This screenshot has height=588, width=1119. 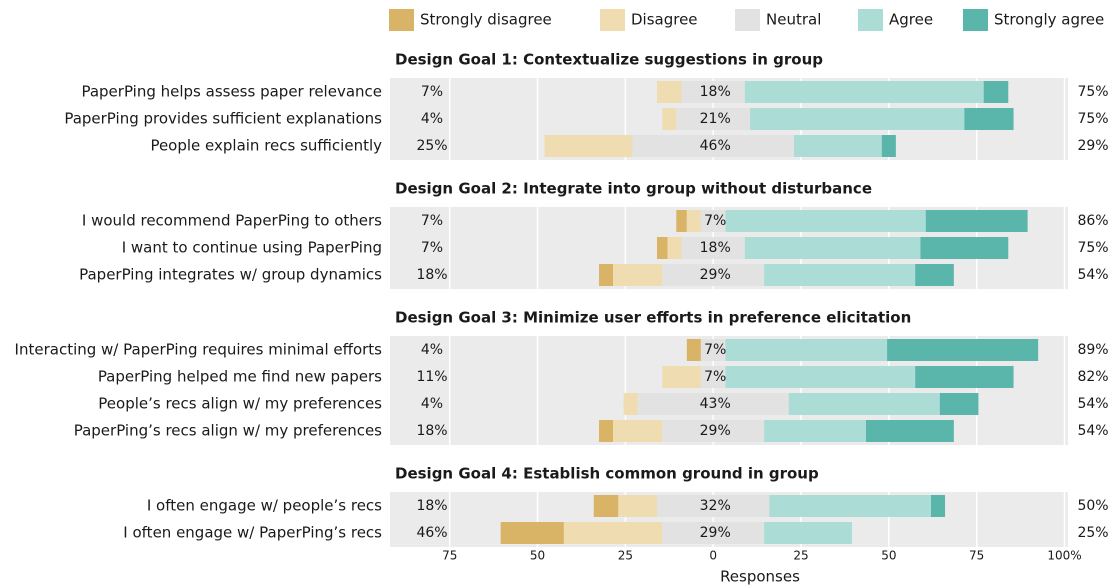 I want to click on legend-label: Disagree, so click(x=664, y=20).